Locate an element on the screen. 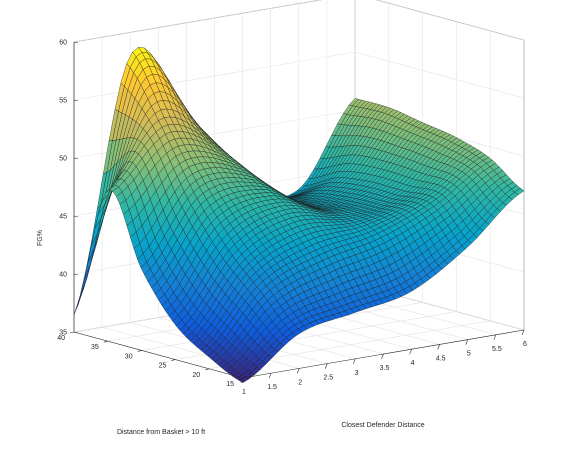 The image size is (580, 458). gridline-z-back is located at coordinates (197, 21).